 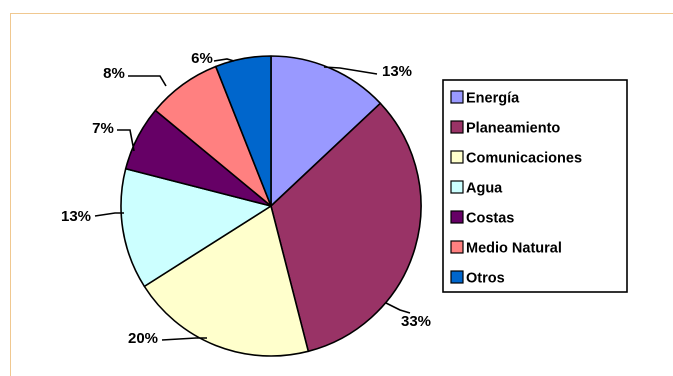 What do you see at coordinates (196, 227) in the screenshot?
I see `pie-slice-agua` at bounding box center [196, 227].